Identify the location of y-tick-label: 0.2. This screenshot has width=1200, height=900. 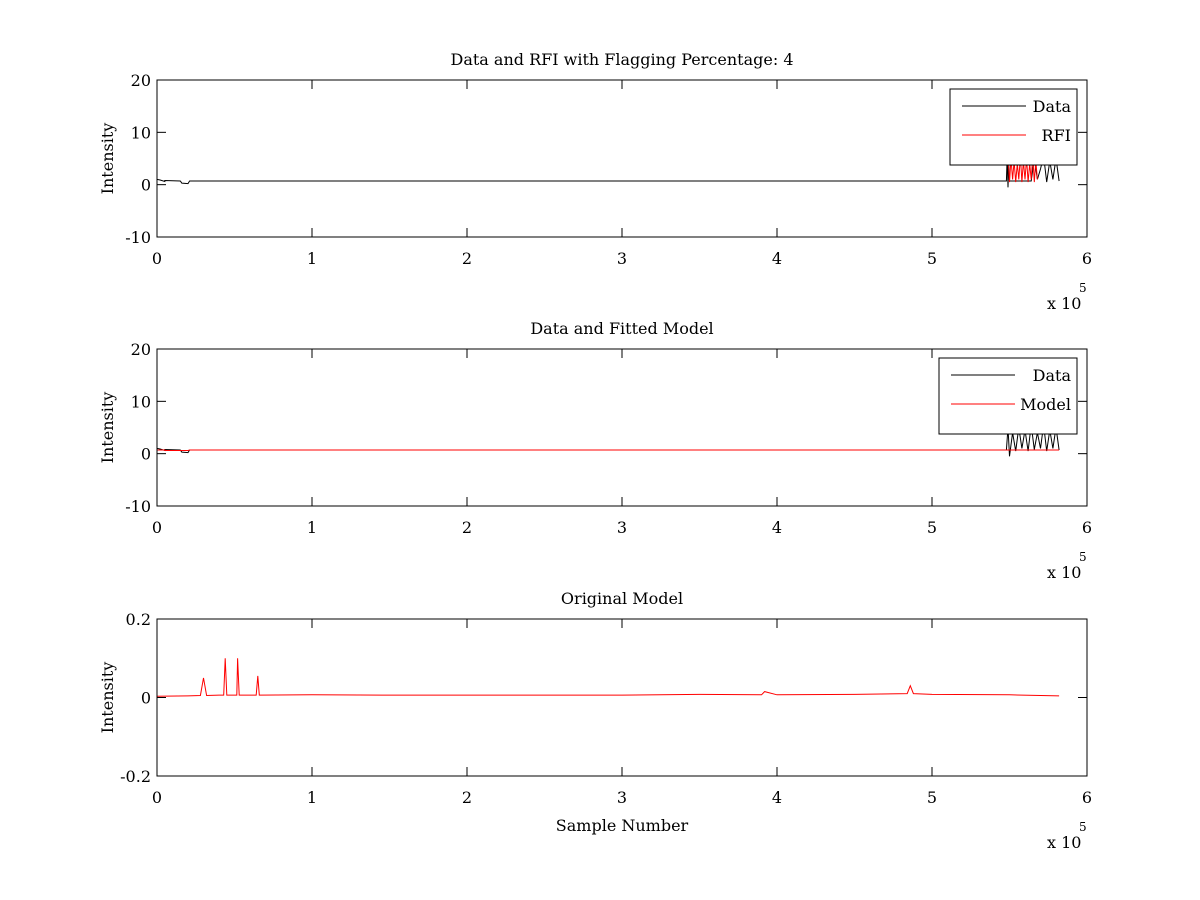
(138, 619).